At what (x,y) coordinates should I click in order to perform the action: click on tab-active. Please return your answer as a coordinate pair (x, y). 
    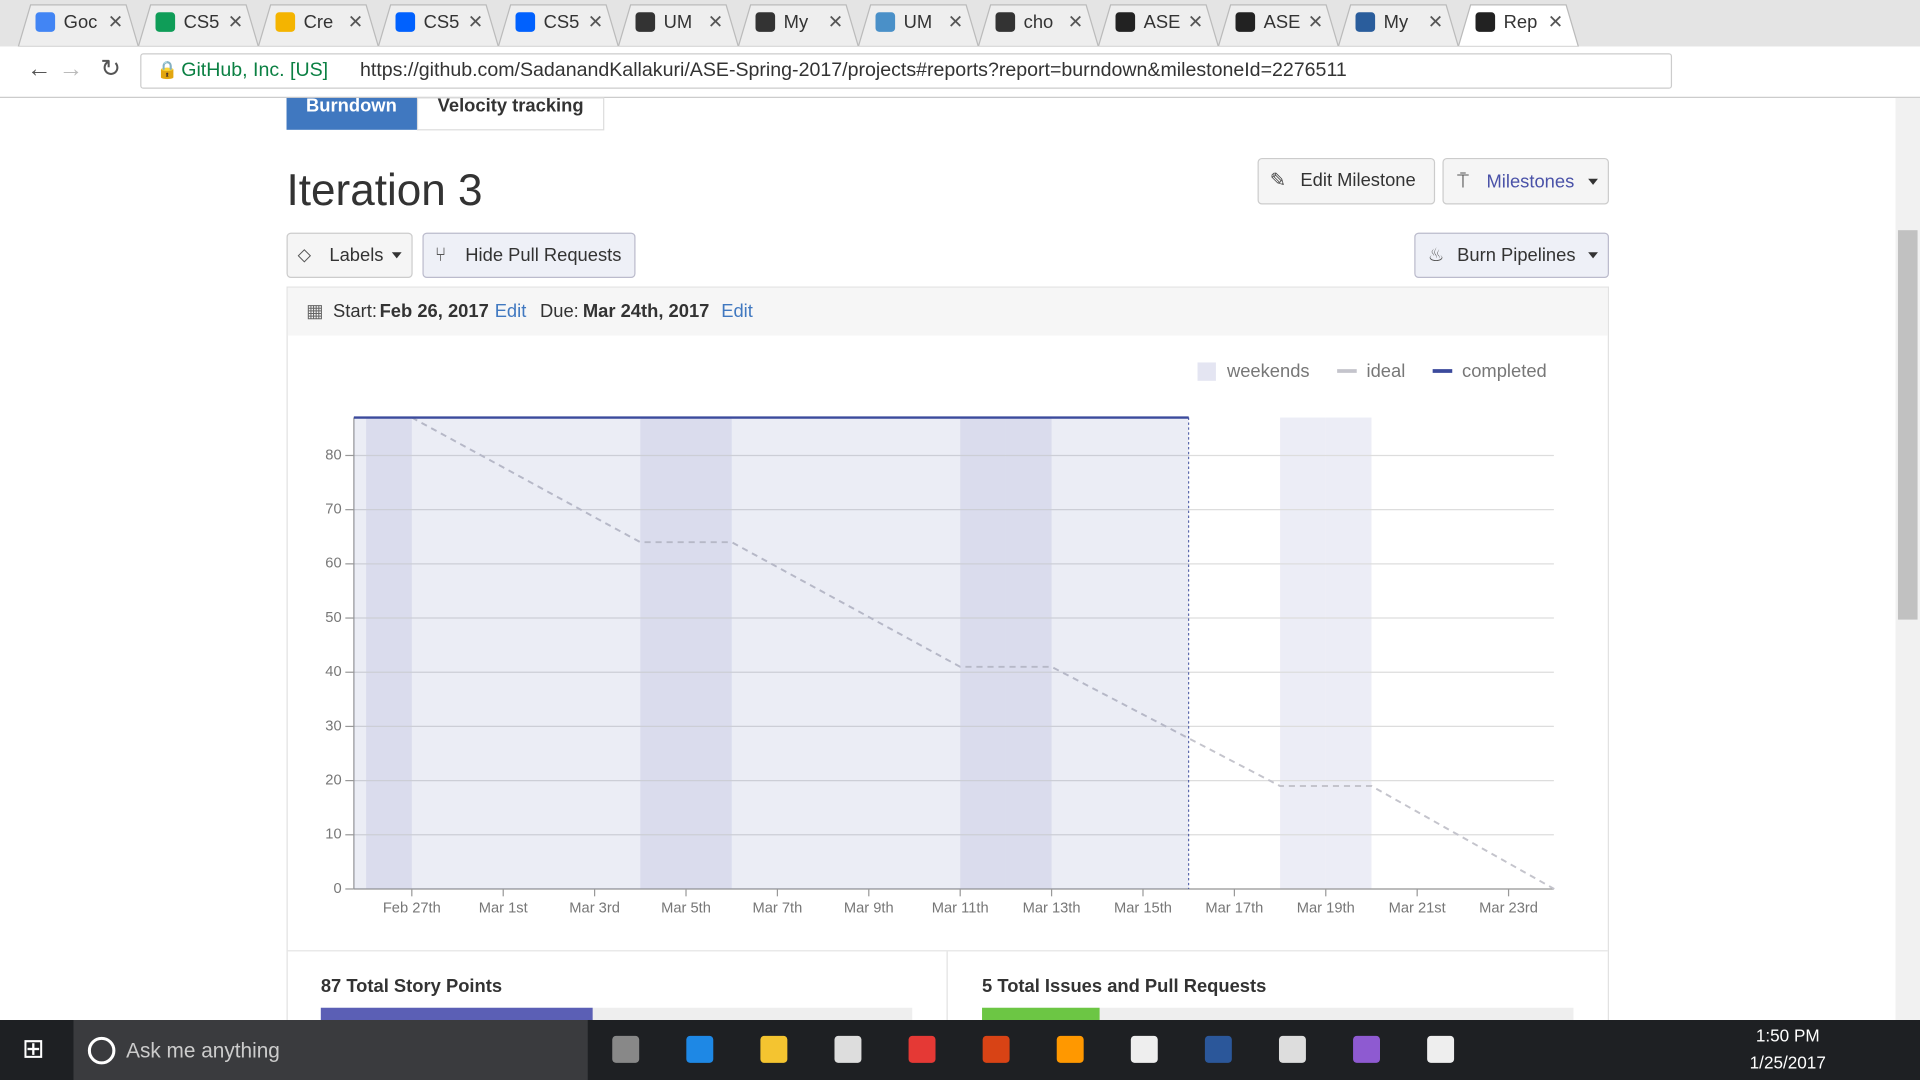
    Looking at the image, I should click on (352, 113).